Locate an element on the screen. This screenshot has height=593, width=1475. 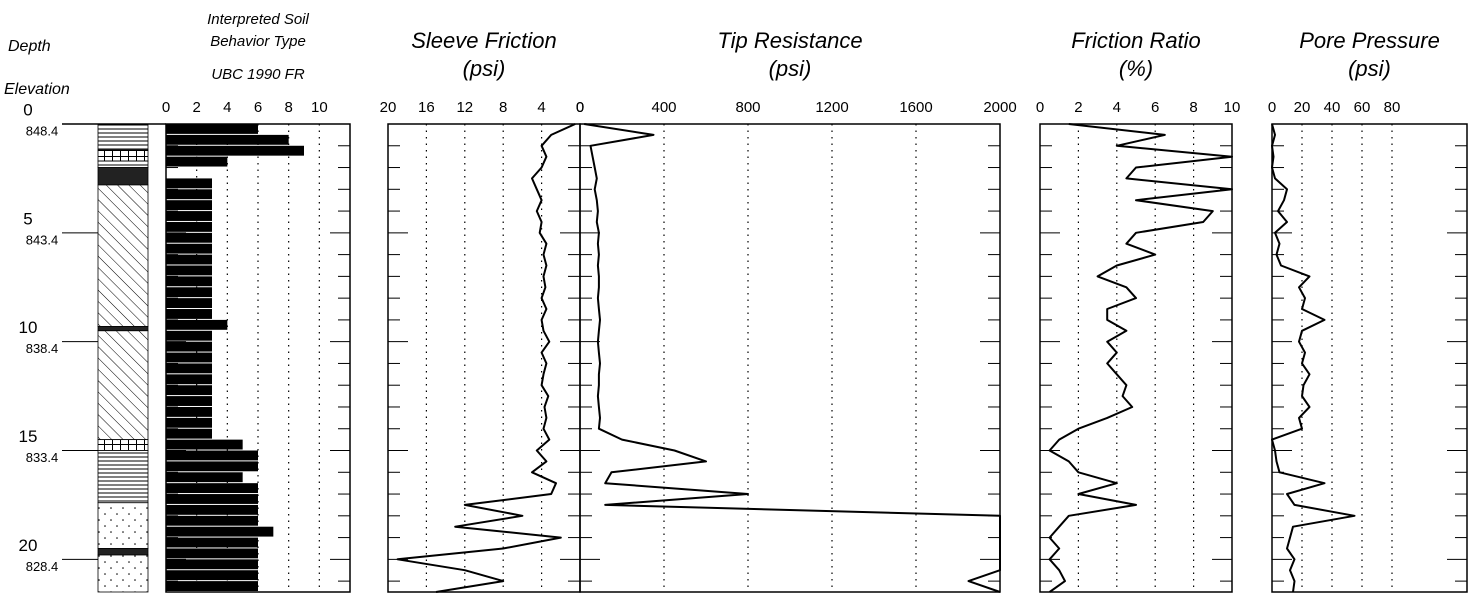
x-tick-label: 40 is located at coordinates (1332, 107).